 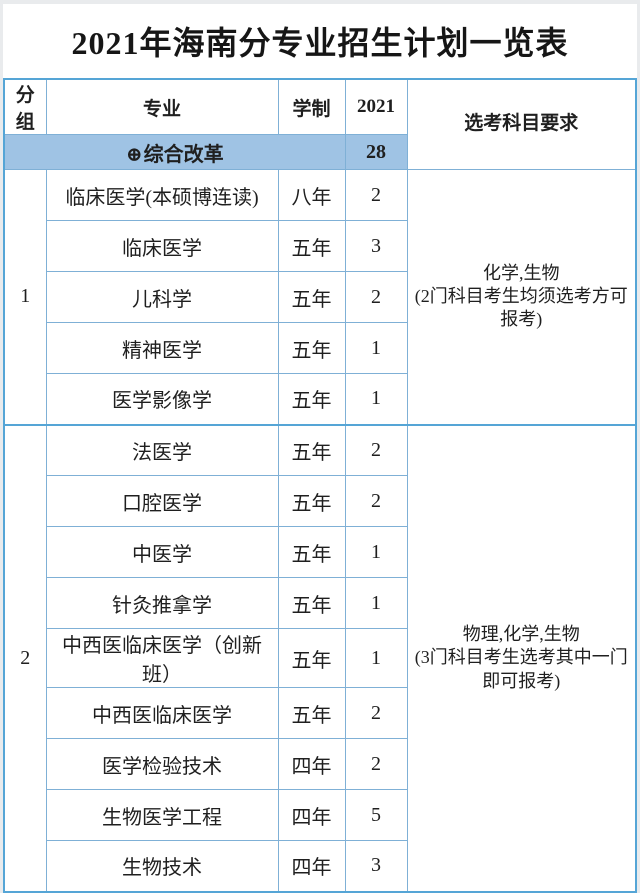 What do you see at coordinates (25, 297) in the screenshot?
I see `group-id: 1` at bounding box center [25, 297].